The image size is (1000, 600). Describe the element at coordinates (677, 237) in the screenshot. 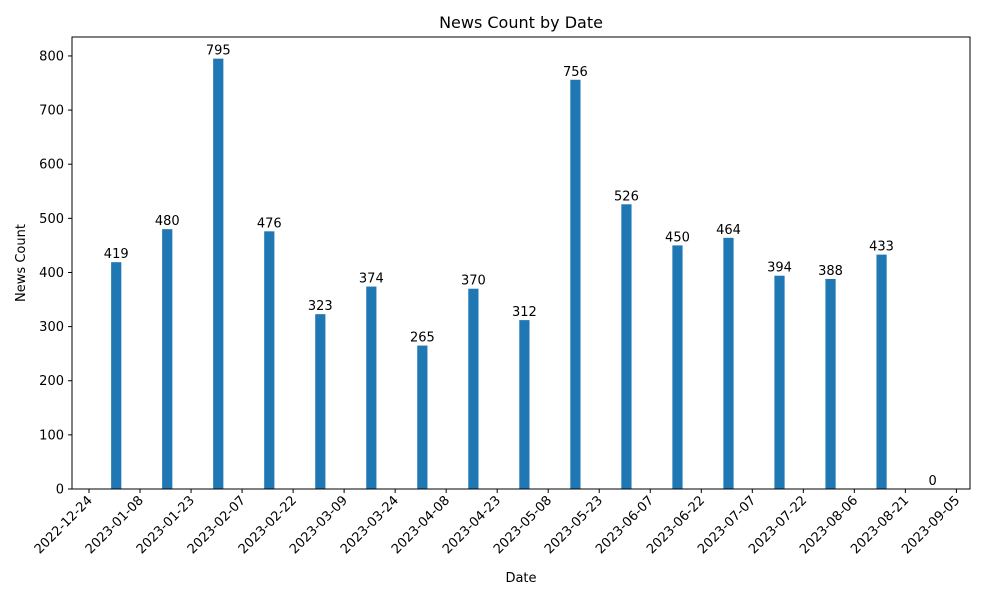

I see `data-label: 450` at that location.